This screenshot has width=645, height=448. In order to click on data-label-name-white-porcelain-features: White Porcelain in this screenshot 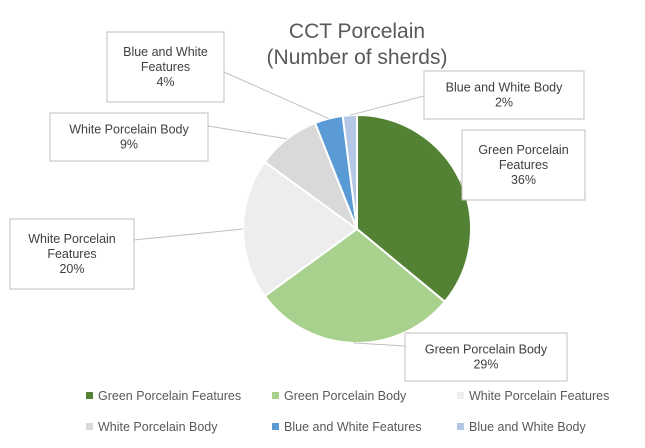, I will do `click(72, 239)`.